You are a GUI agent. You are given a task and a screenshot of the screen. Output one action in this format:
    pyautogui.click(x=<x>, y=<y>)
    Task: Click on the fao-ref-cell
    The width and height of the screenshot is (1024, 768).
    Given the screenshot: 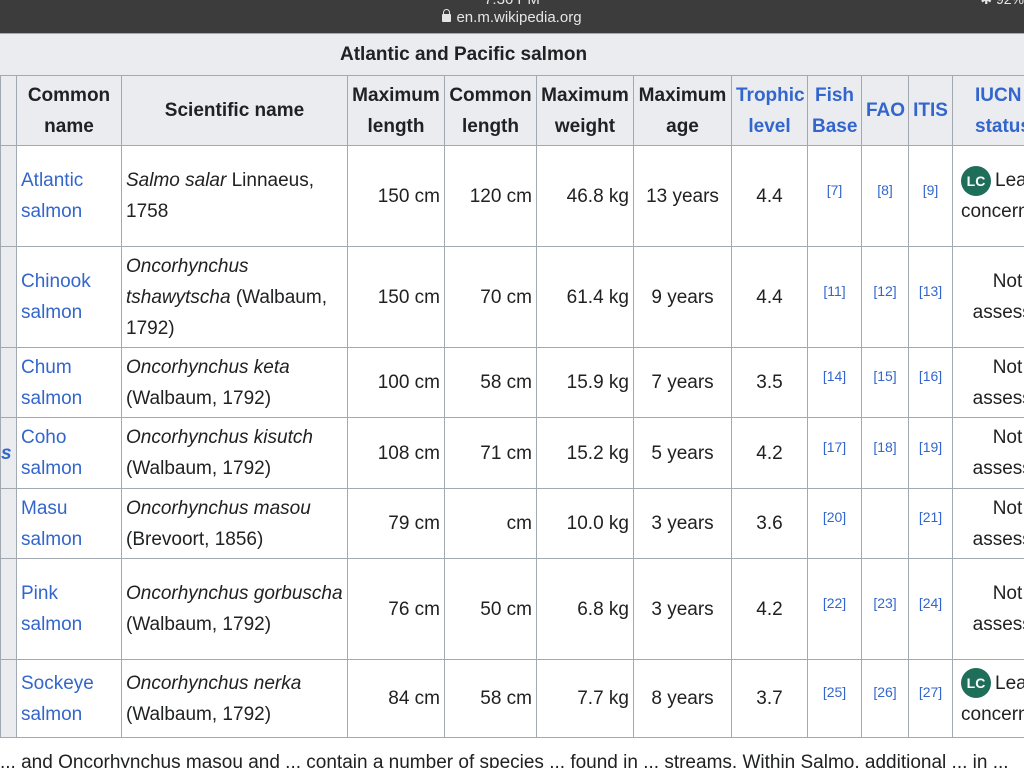 What is the action you would take?
    pyautogui.click(x=885, y=523)
    